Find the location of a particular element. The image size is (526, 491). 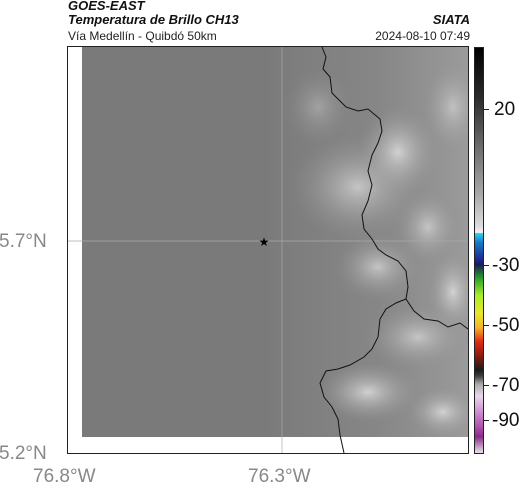

cbar-label-m50: -50 is located at coordinates (506, 325).